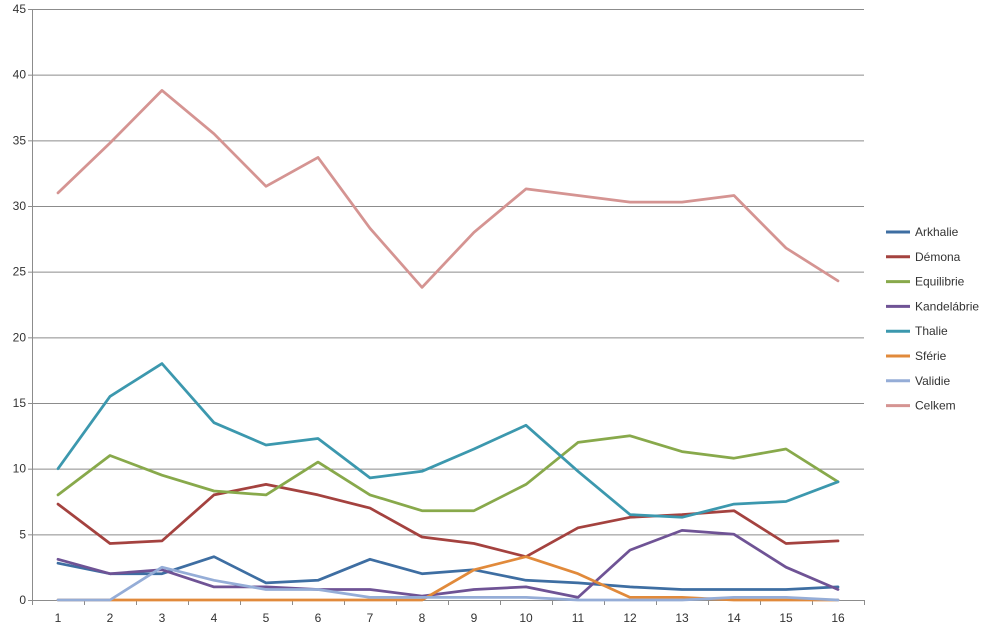  I want to click on x-tick-label: 1, so click(58, 618).